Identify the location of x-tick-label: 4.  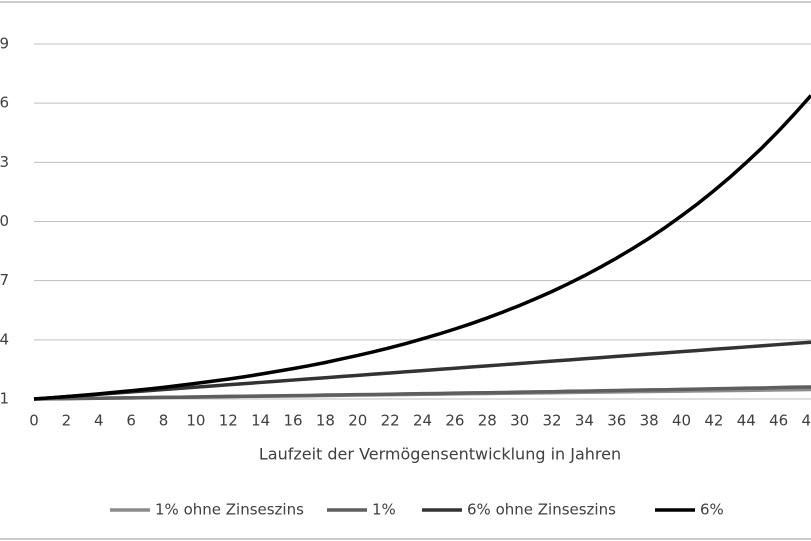
(99, 421).